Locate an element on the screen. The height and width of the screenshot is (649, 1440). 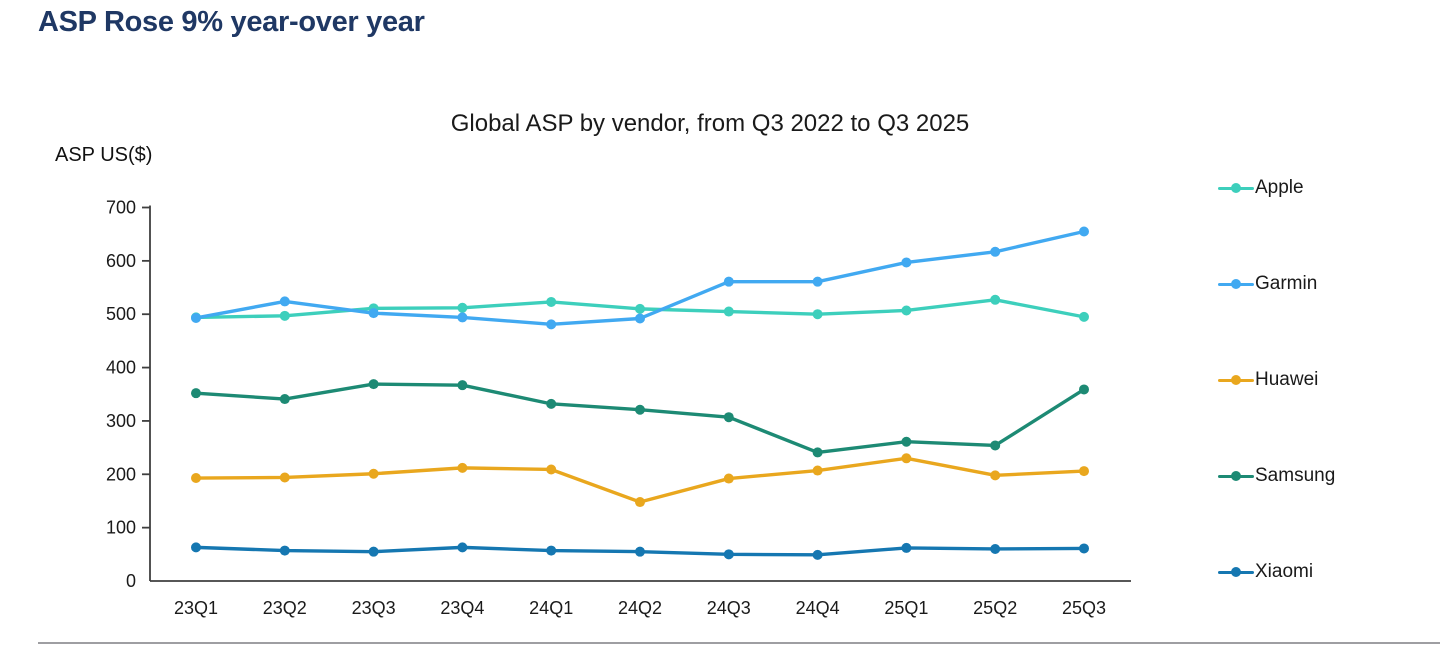
data-point-apple-25Q3 is located at coordinates (1084, 316).